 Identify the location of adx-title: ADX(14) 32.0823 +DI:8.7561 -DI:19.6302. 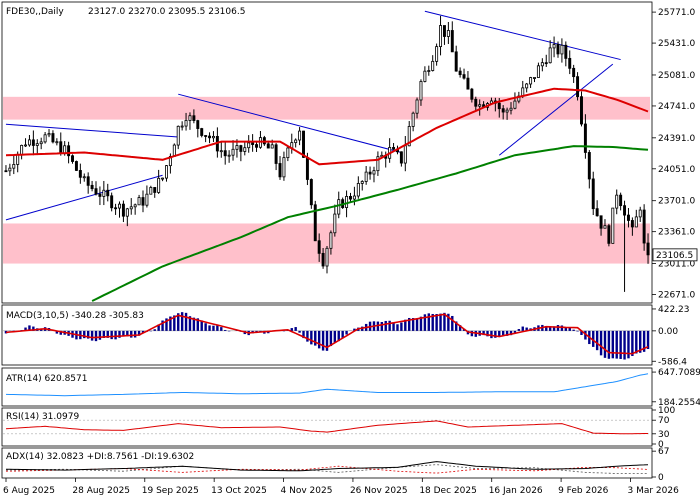
(100, 457).